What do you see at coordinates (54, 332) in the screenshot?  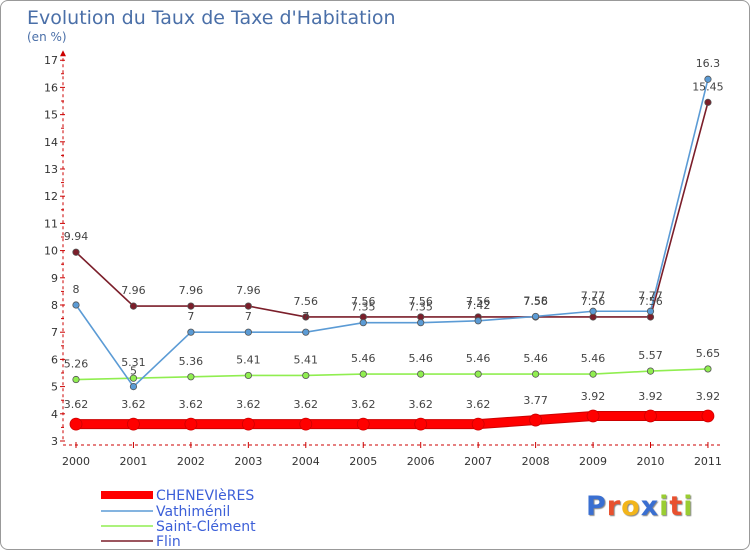 I see `y-tick-label: 7` at bounding box center [54, 332].